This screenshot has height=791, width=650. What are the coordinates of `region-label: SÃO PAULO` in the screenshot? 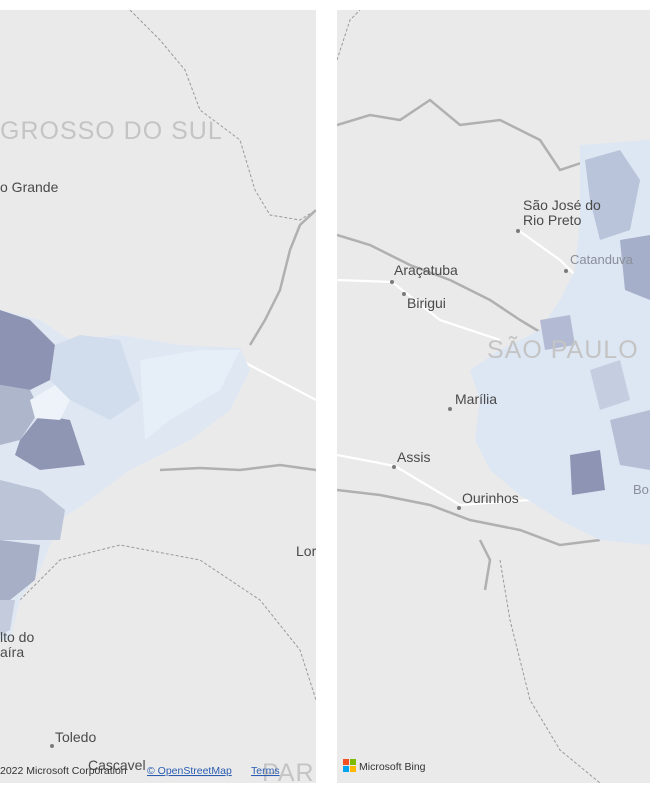 It's located at (563, 349).